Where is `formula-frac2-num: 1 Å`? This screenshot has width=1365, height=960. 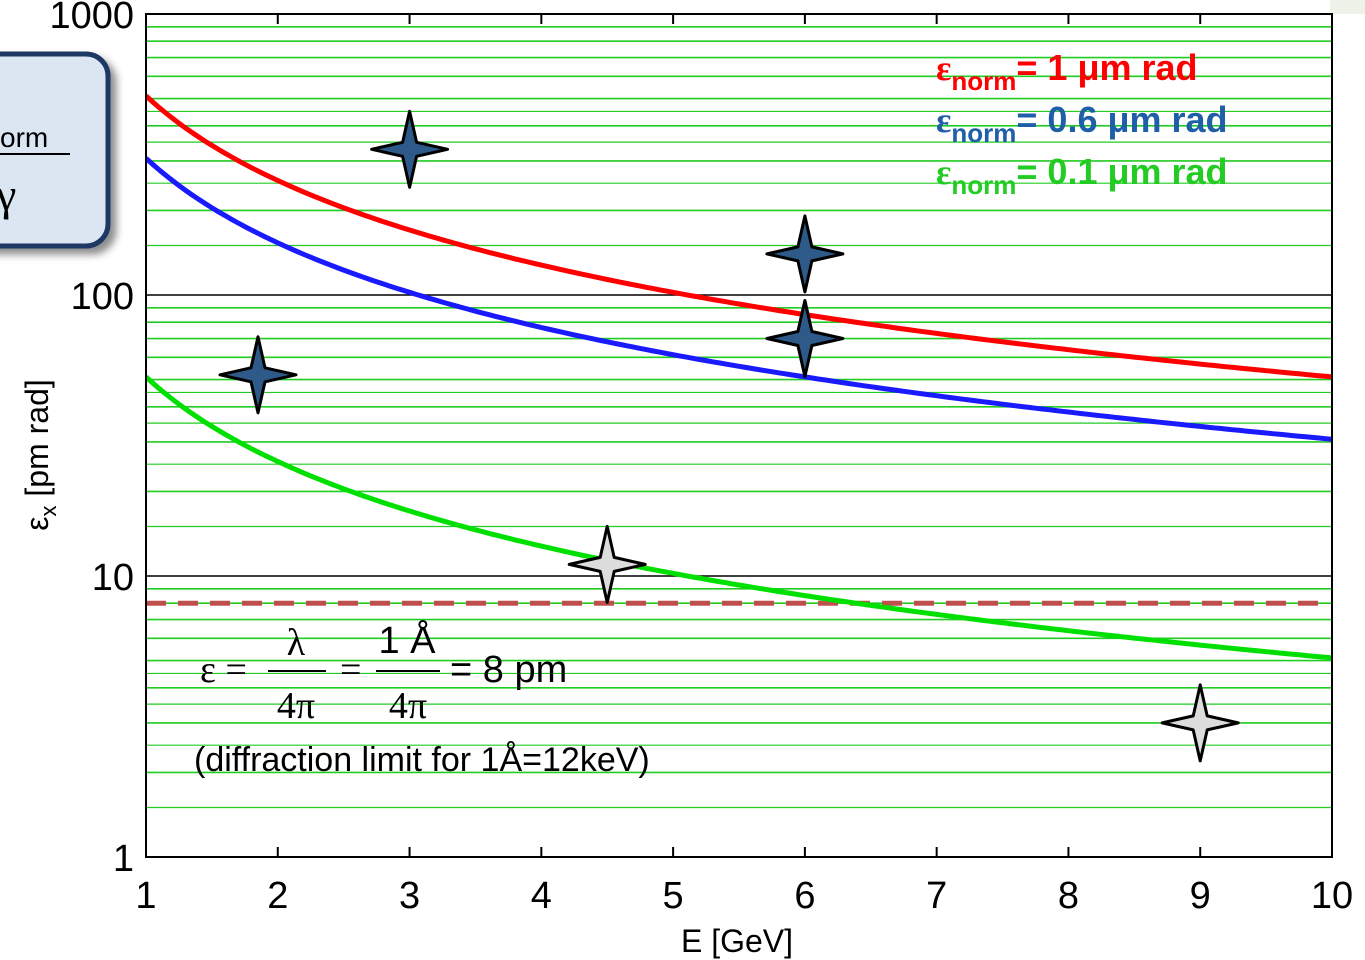 formula-frac2-num: 1 Å is located at coordinates (407, 640).